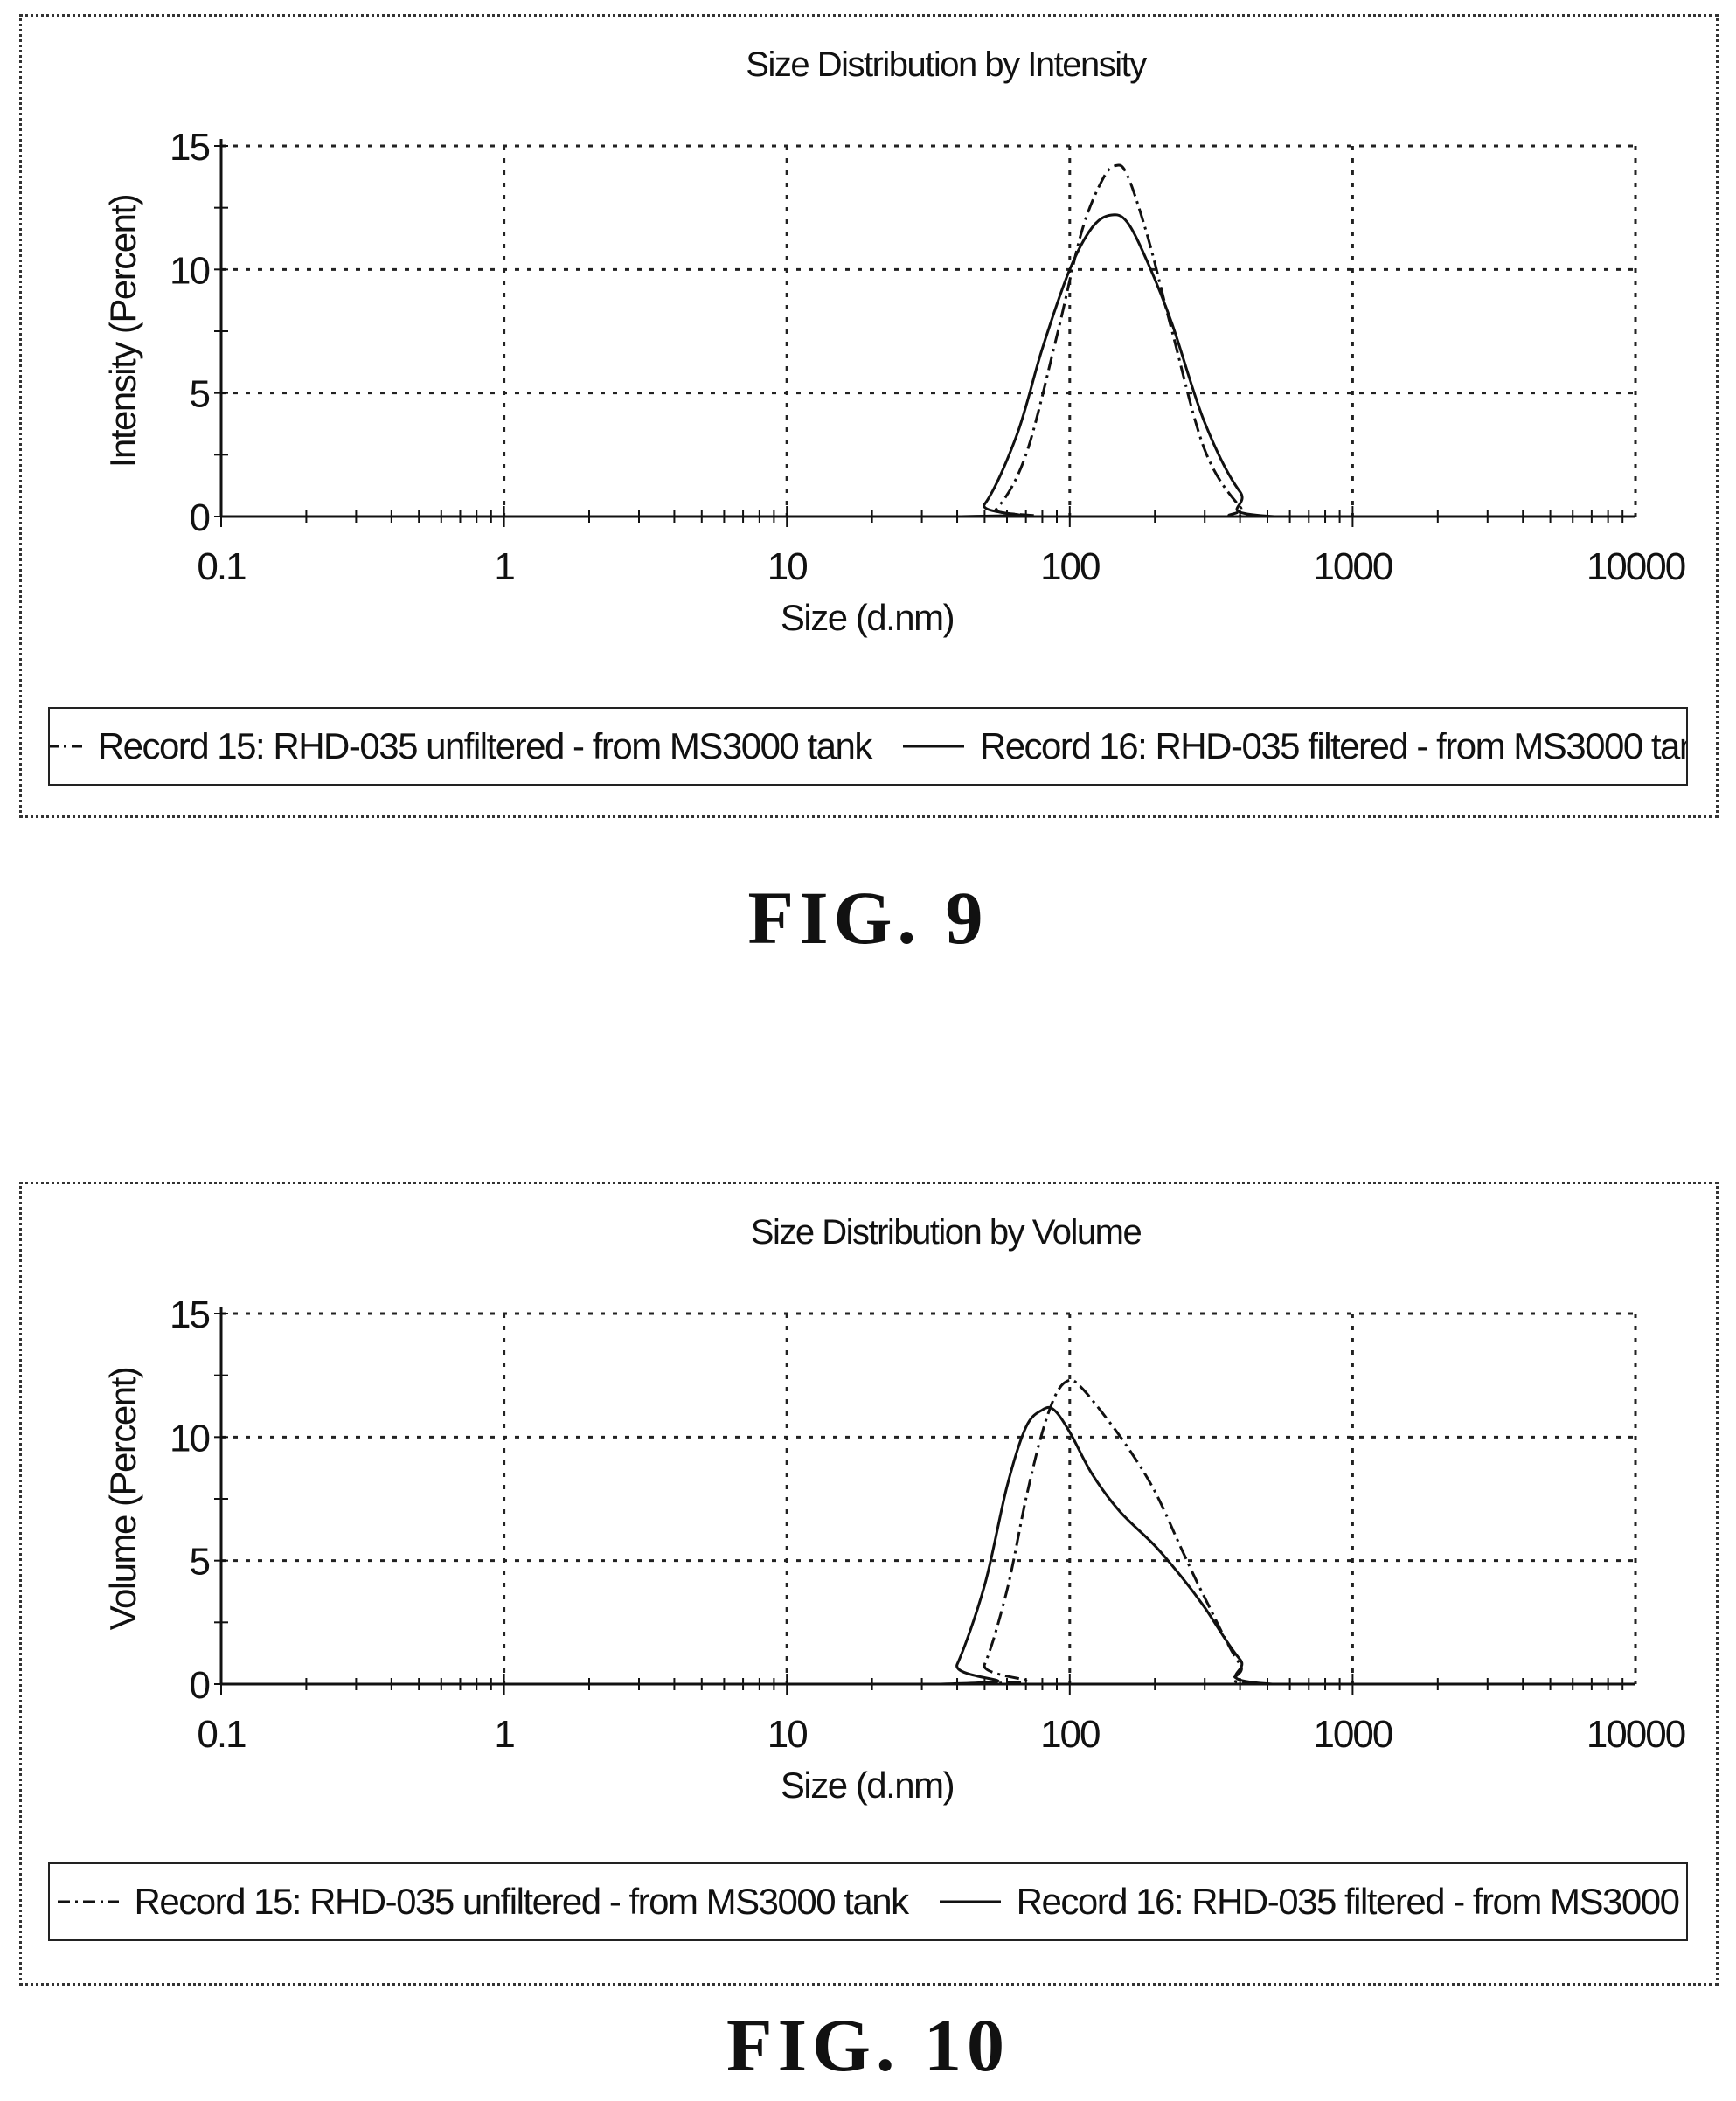 Image resolution: width=1736 pixels, height=2101 pixels. Describe the element at coordinates (946, 1232) in the screenshot. I see `chart-title: Size Distribution by Volume` at that location.